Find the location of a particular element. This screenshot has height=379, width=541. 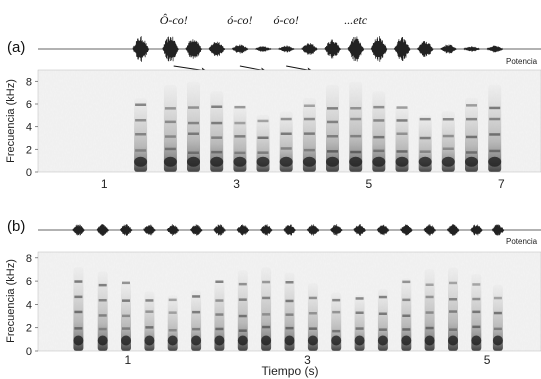

panel-a-annotation: Ô-co! is located at coordinates (174, 20).